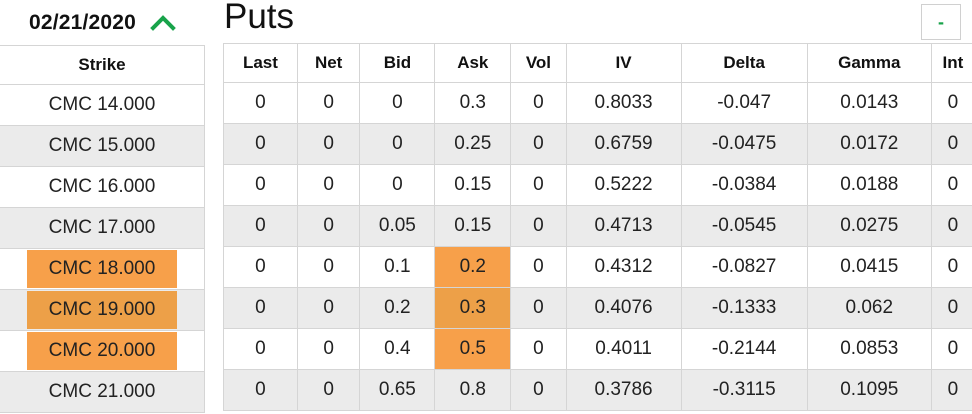 This screenshot has height=414, width=972. What do you see at coordinates (261, 63) in the screenshot?
I see `column-header-last: Last` at bounding box center [261, 63].